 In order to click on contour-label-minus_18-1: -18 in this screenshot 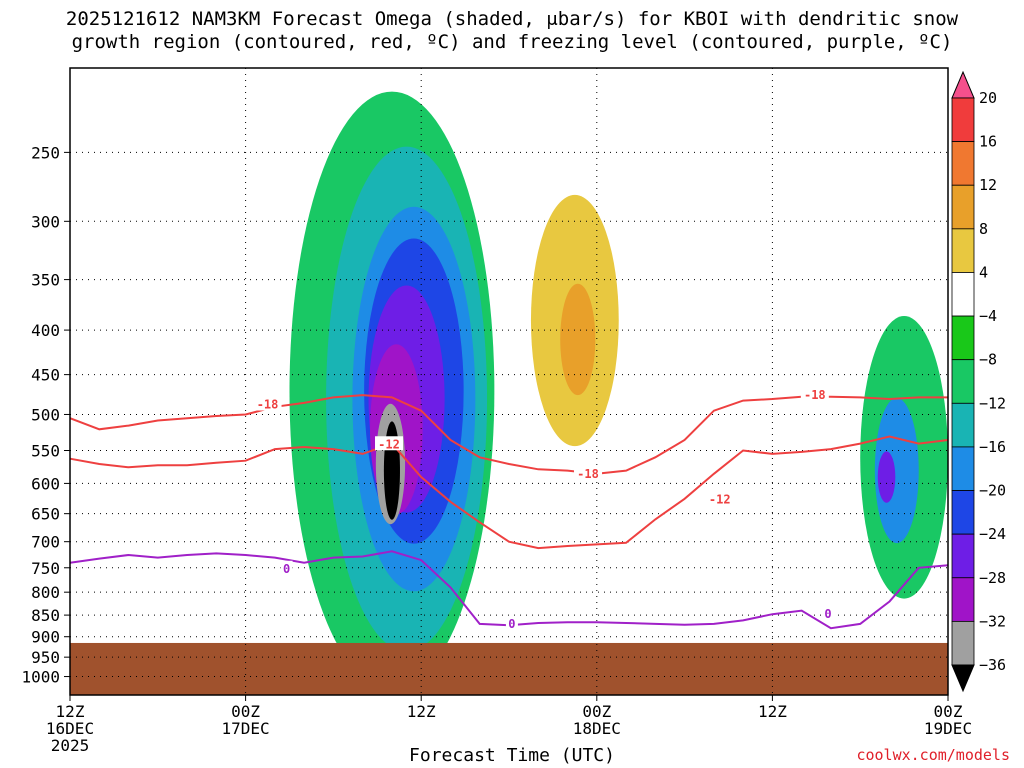, I will do `click(588, 474)`.